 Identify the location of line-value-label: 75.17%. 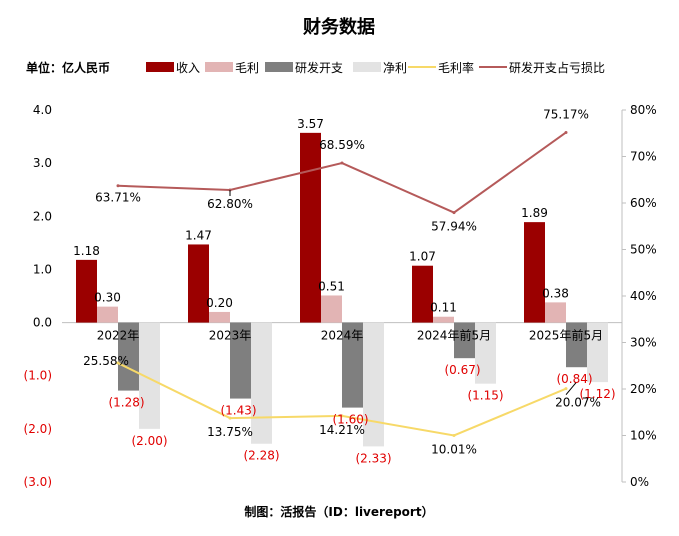
(566, 114).